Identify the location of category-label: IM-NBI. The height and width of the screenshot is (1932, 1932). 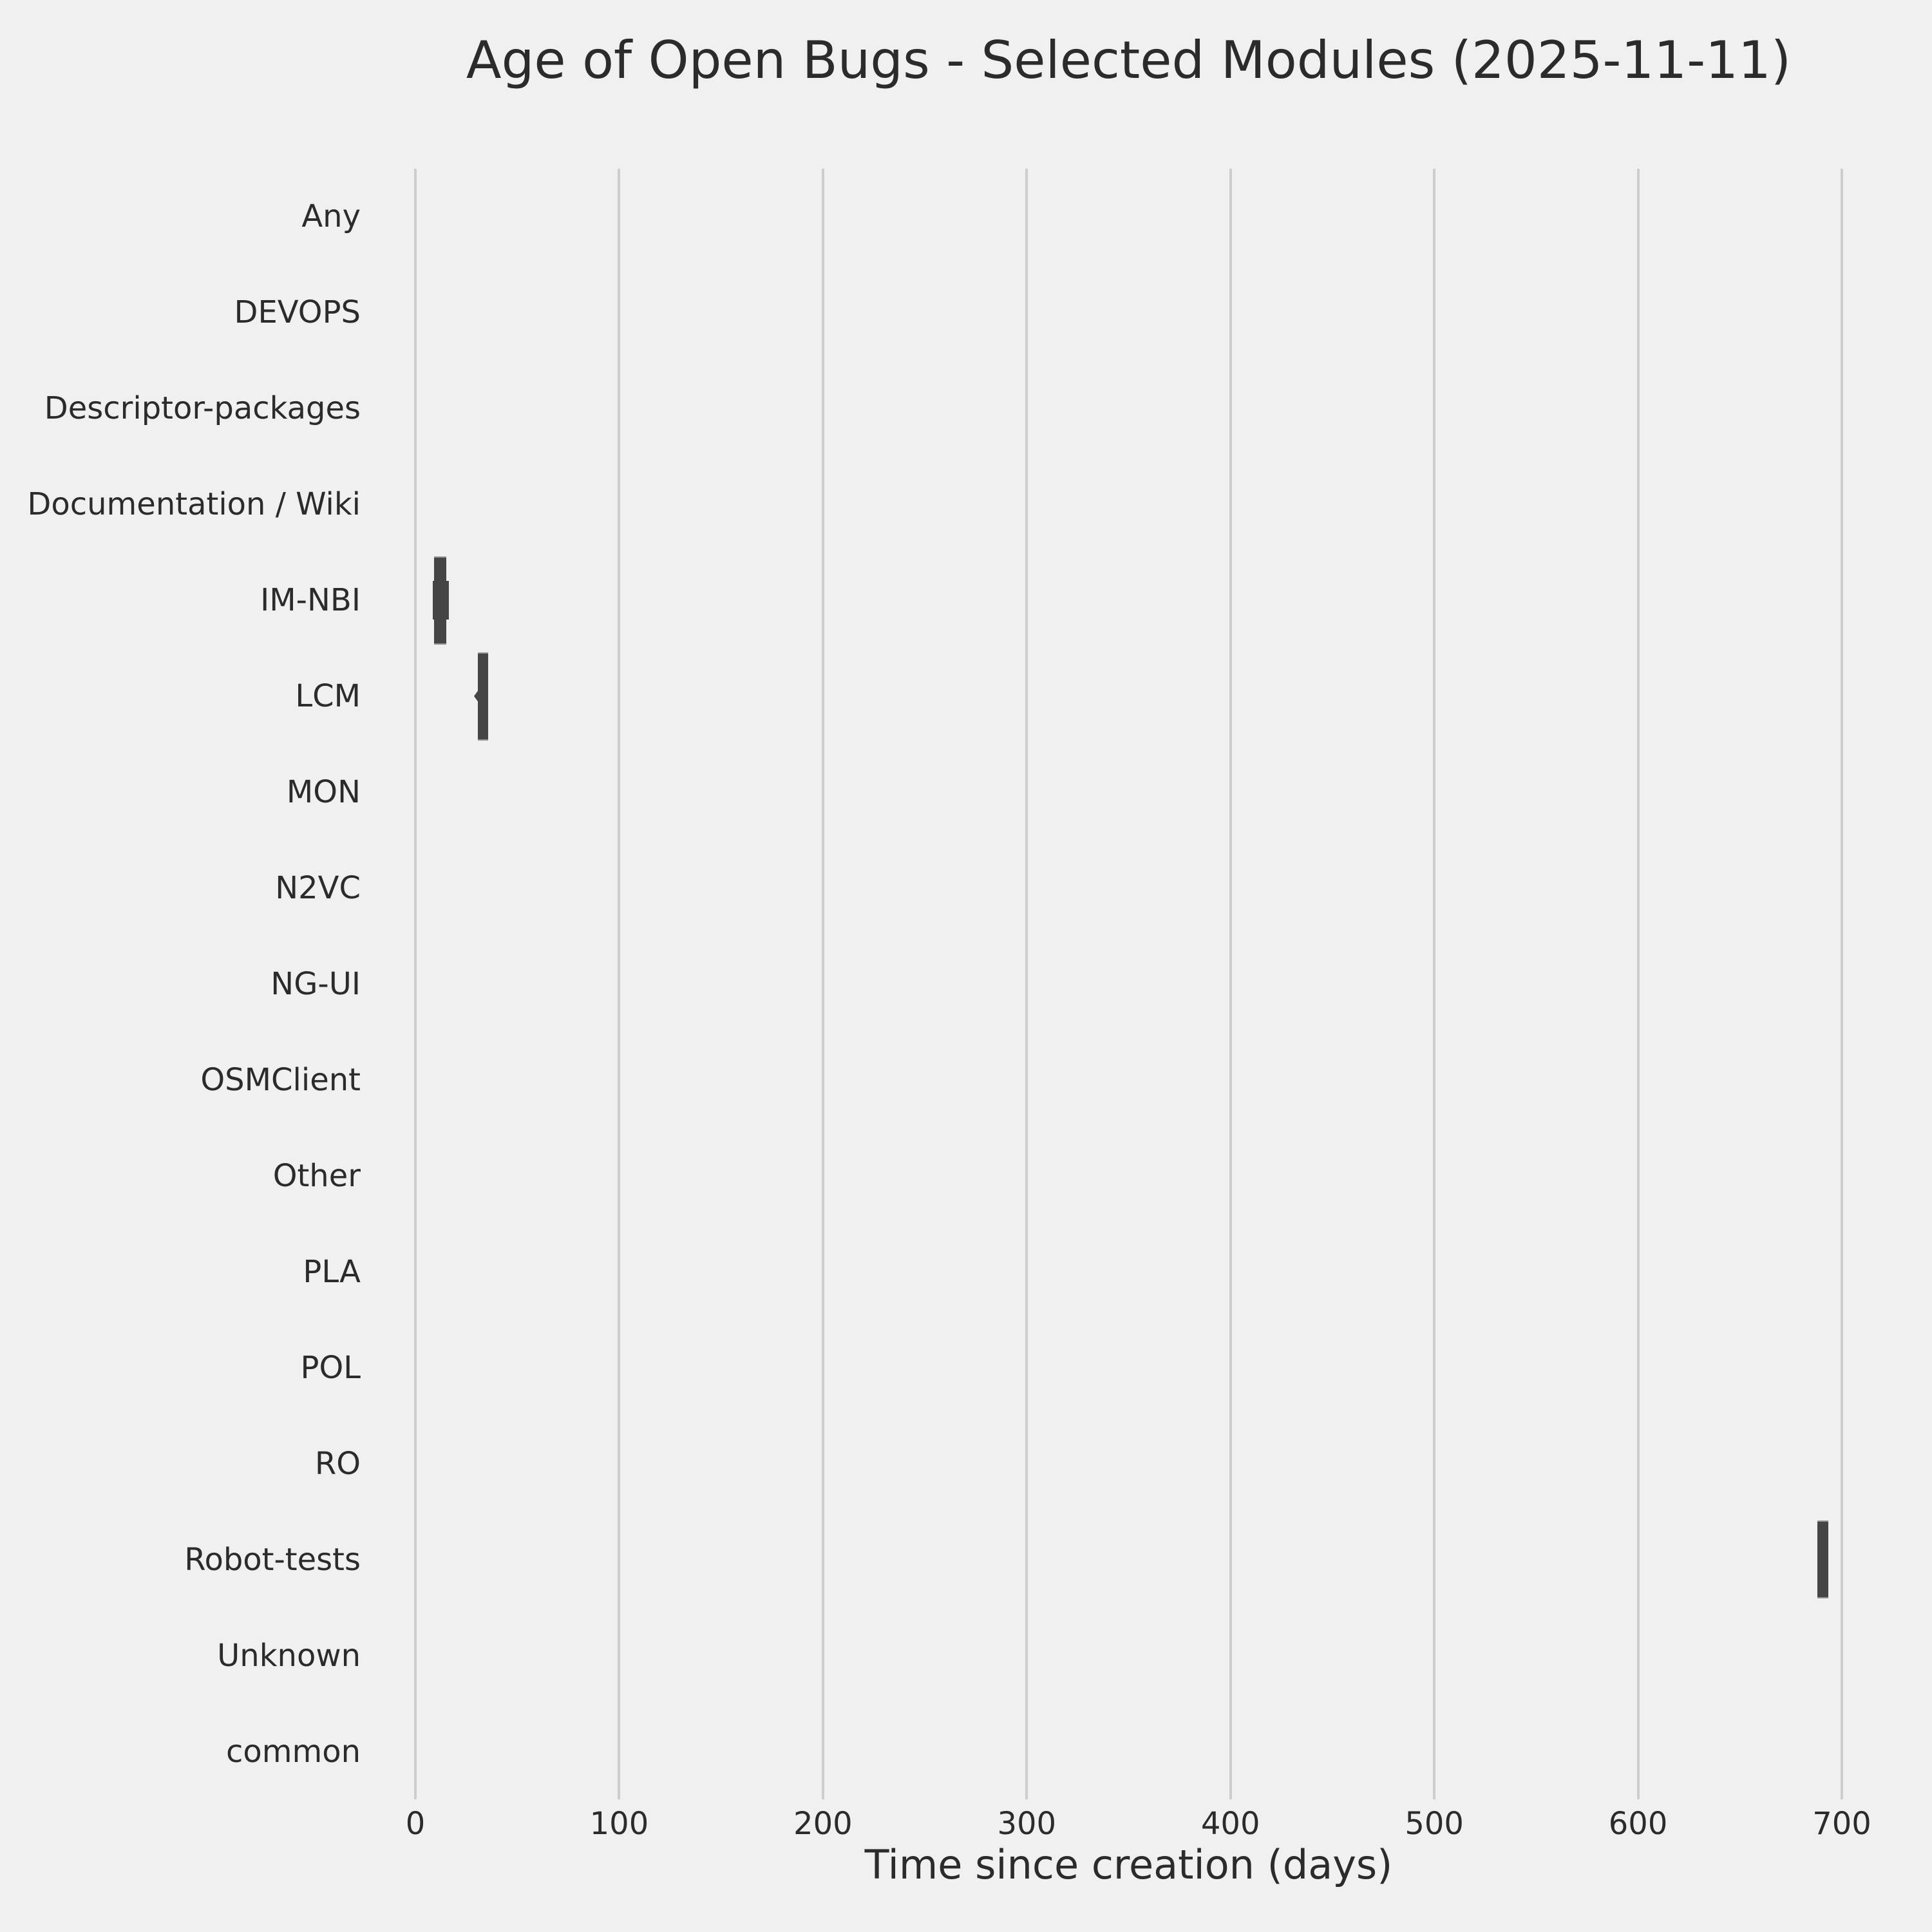
(310, 601).